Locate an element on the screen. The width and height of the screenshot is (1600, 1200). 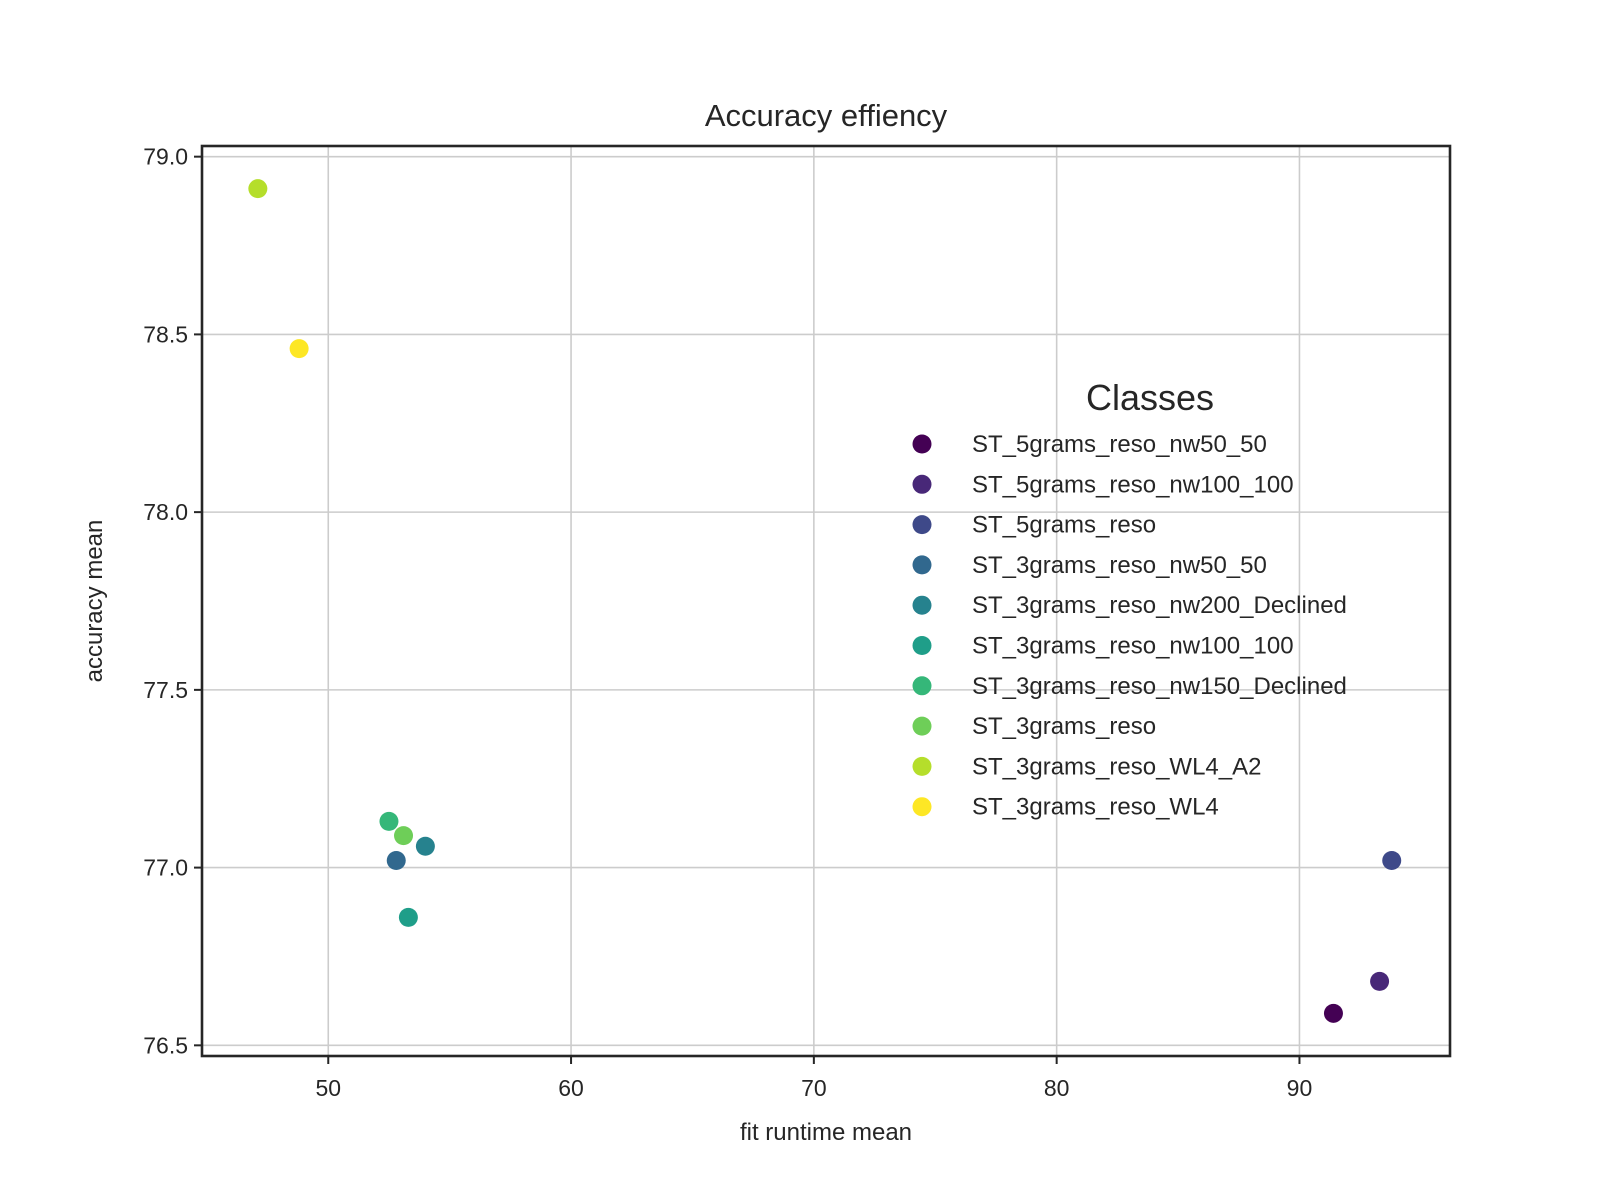
y-tick-label: 76.5 is located at coordinates (165, 1045).